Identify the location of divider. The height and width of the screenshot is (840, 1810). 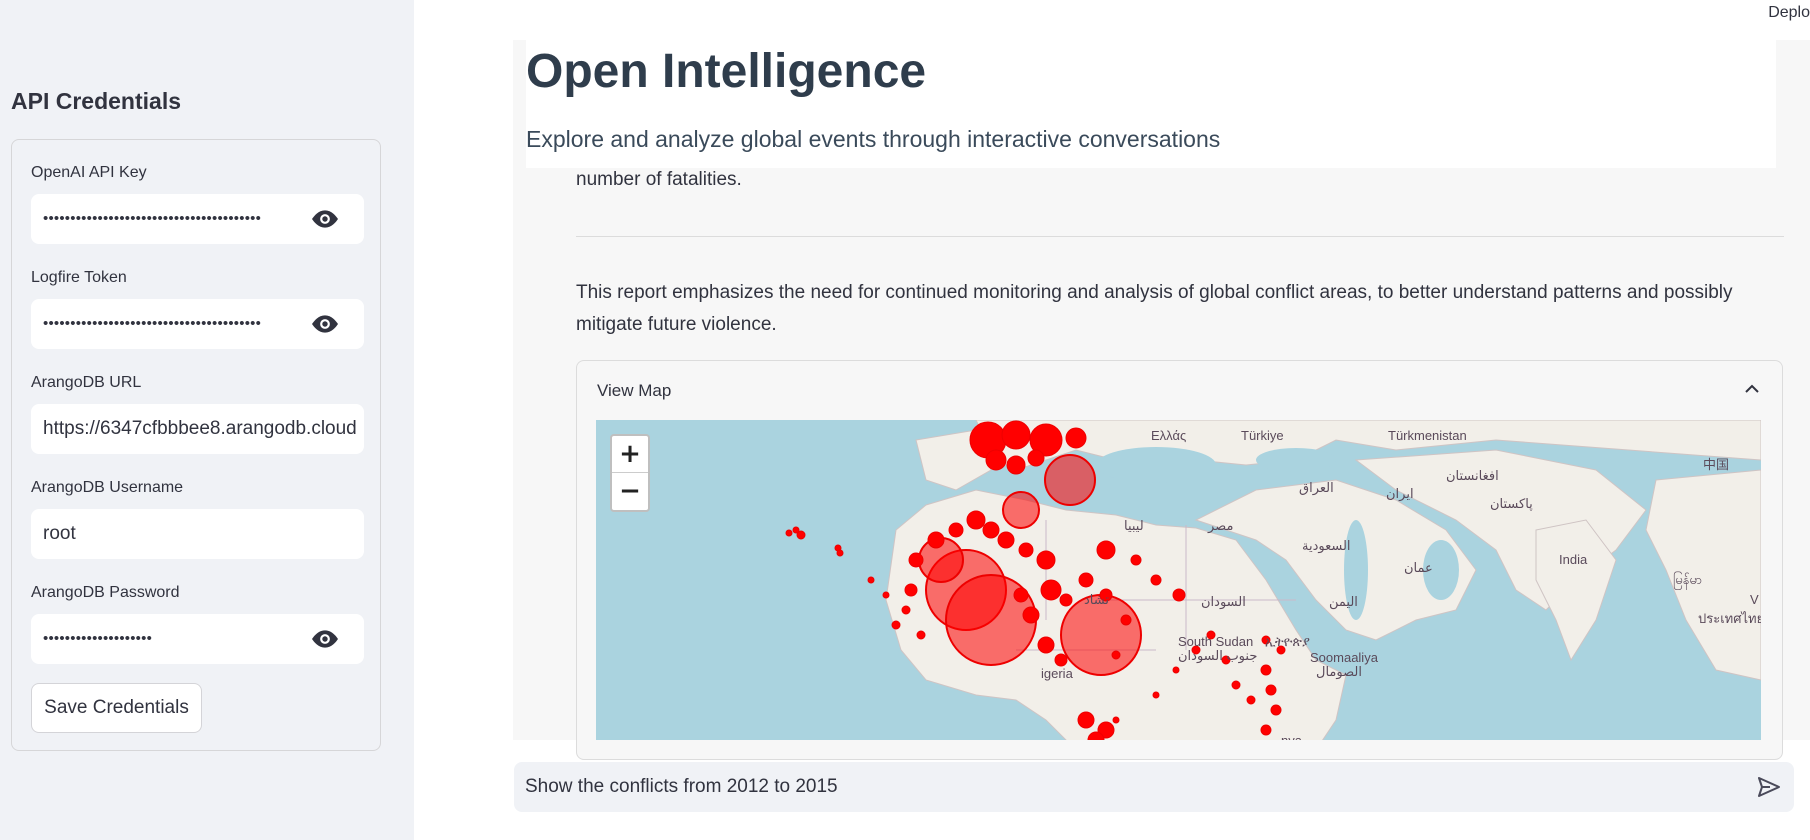
(1180, 236).